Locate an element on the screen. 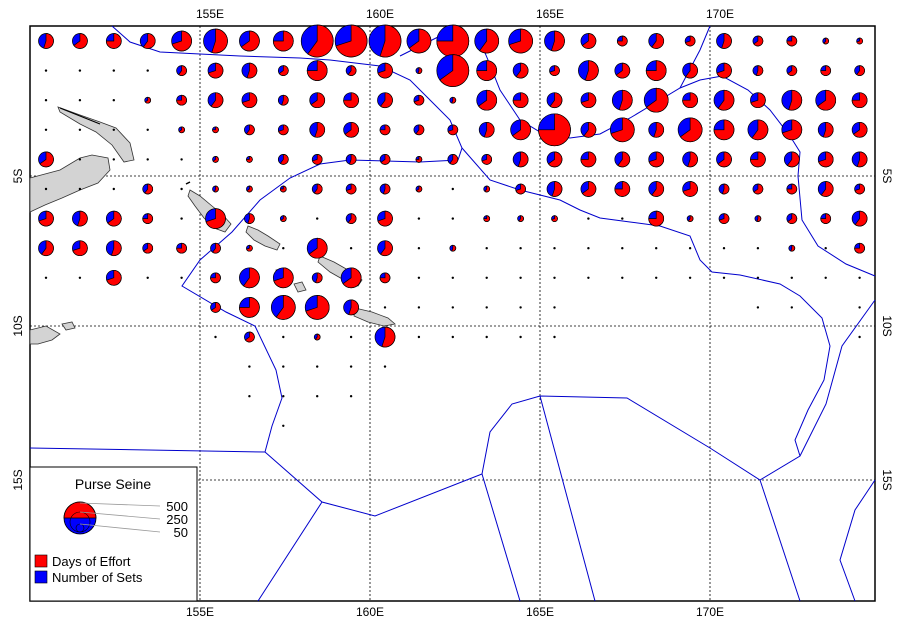 The height and width of the screenshot is (626, 901). legend-size-50: 50 is located at coordinates (181, 532).